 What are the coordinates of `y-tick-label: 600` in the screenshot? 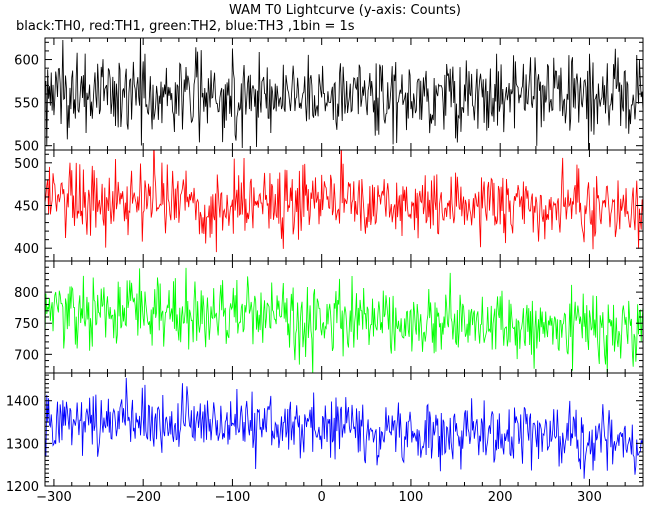 It's located at (26, 61).